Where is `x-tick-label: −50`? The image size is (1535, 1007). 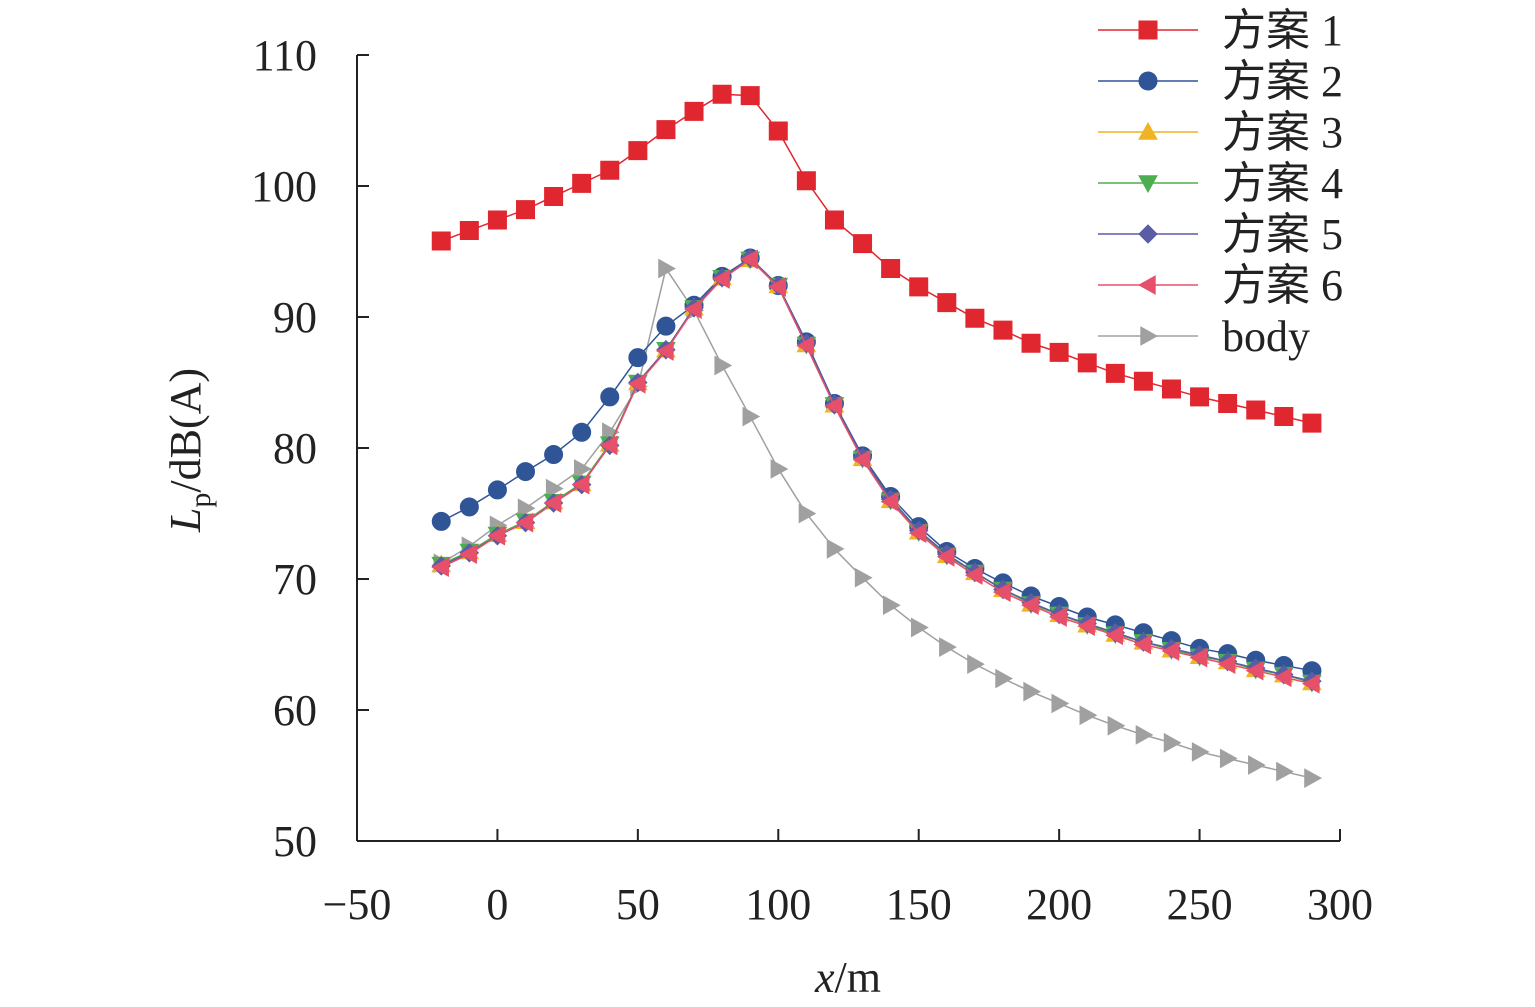 x-tick-label: −50 is located at coordinates (357, 904).